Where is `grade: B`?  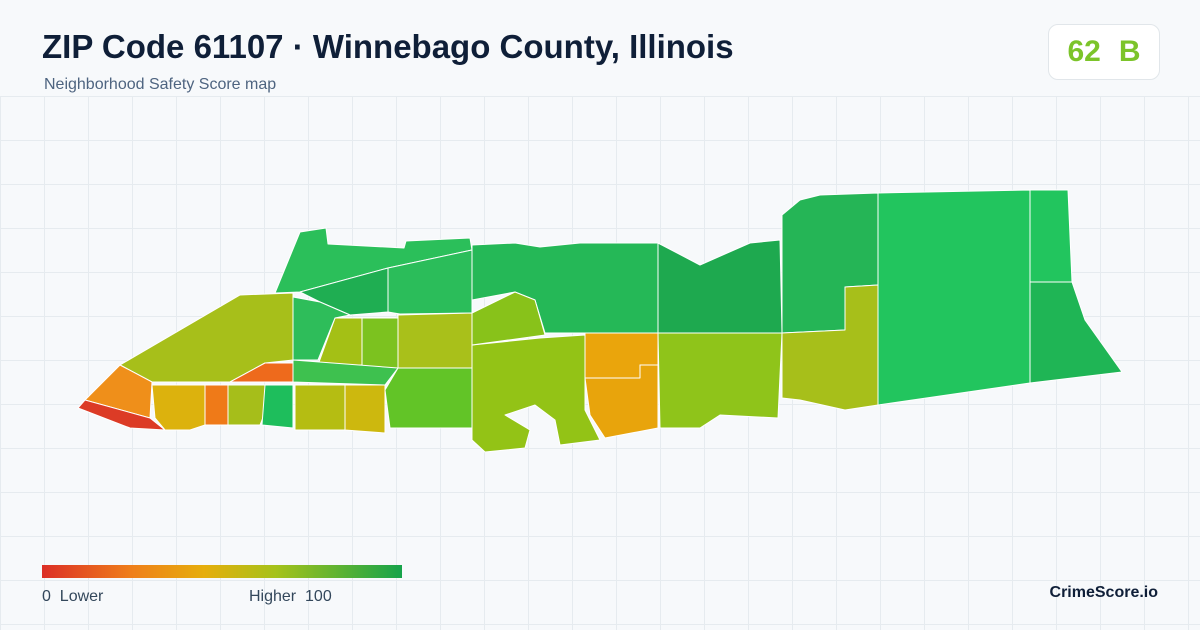
grade: B is located at coordinates (1129, 51).